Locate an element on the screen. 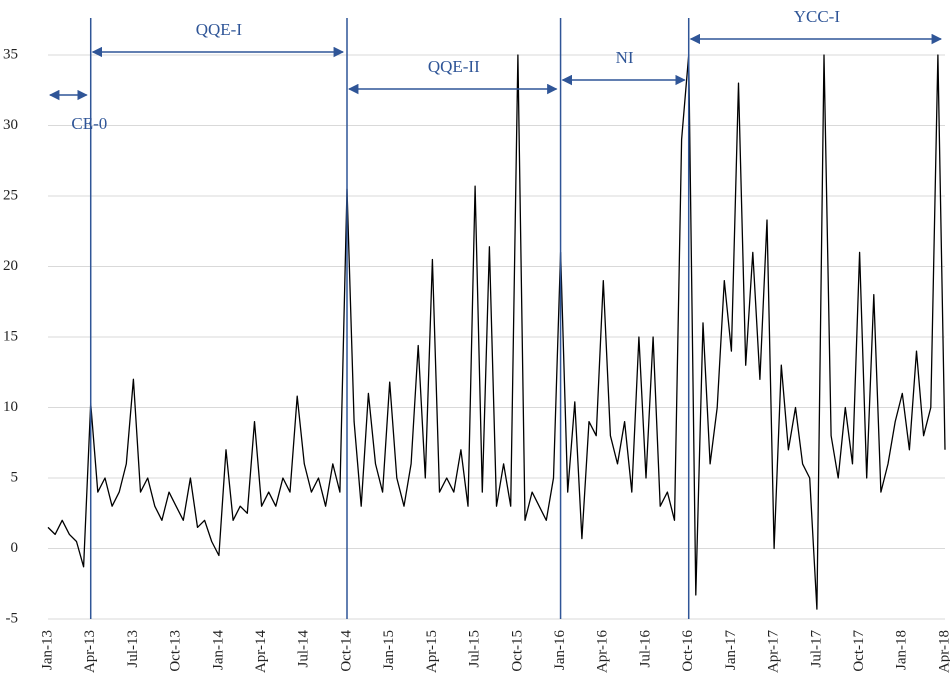 The width and height of the screenshot is (950, 697). y-tick-label: -5 is located at coordinates (12, 618).